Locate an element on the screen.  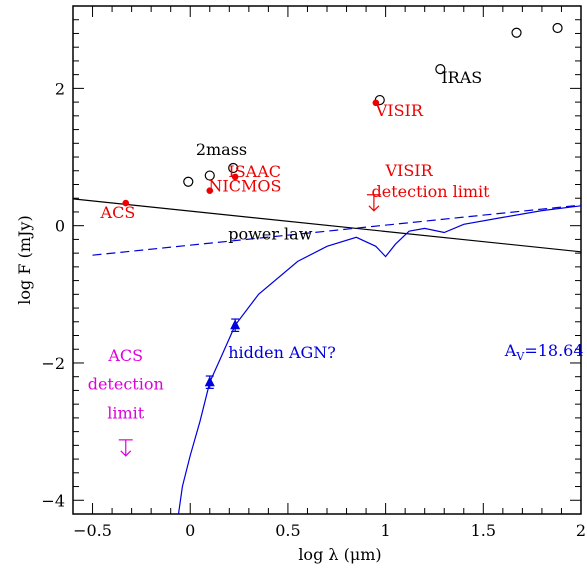
y-axis-label: log F (mJy) is located at coordinates (24, 259).